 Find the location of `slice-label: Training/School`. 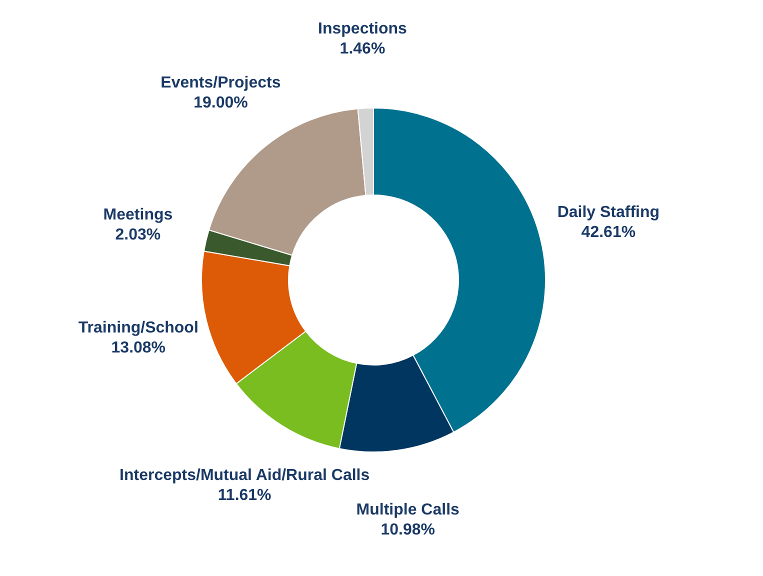

slice-label: Training/School is located at coordinates (138, 327).